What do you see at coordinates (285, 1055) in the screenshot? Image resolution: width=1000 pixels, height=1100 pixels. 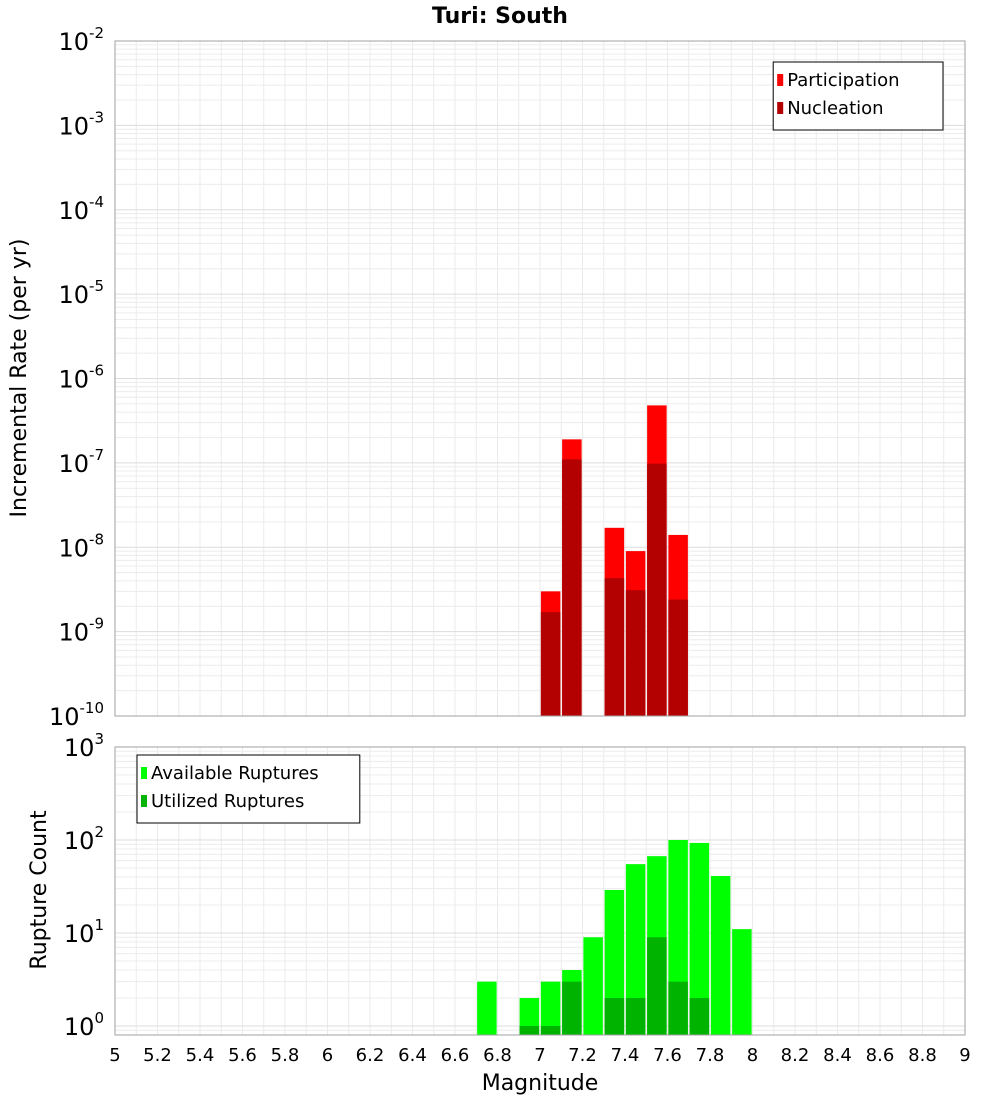 I see `x-tick-label: 5.8` at bounding box center [285, 1055].